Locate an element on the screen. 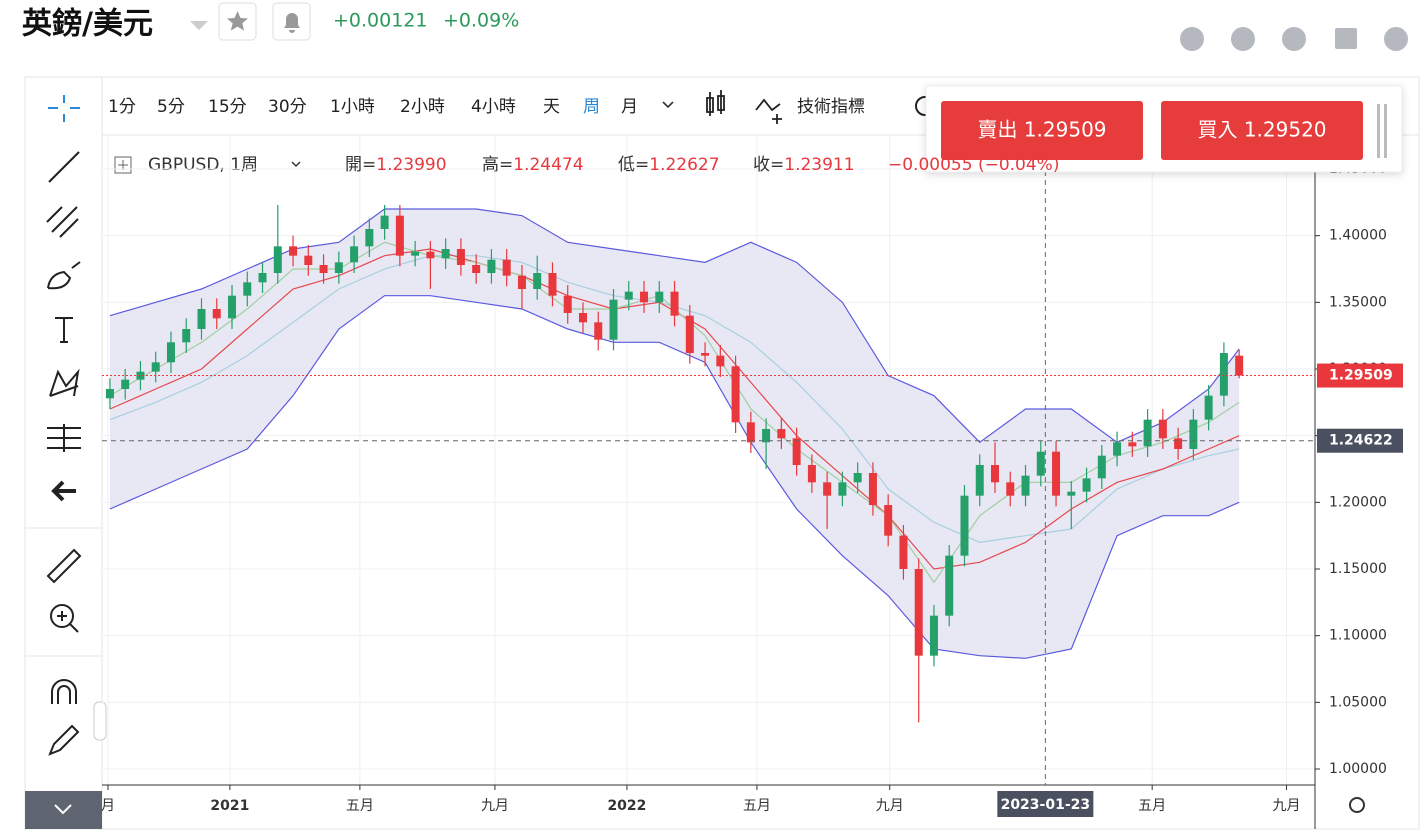 The width and height of the screenshot is (1425, 831). bell-icon is located at coordinates (292, 23).